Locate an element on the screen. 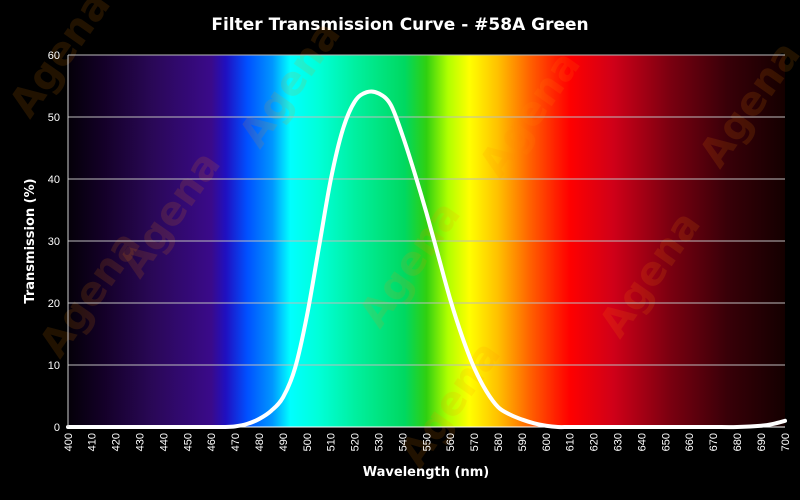 Image resolution: width=800 pixels, height=500 pixels. x-tick-label: 510 is located at coordinates (332, 442).